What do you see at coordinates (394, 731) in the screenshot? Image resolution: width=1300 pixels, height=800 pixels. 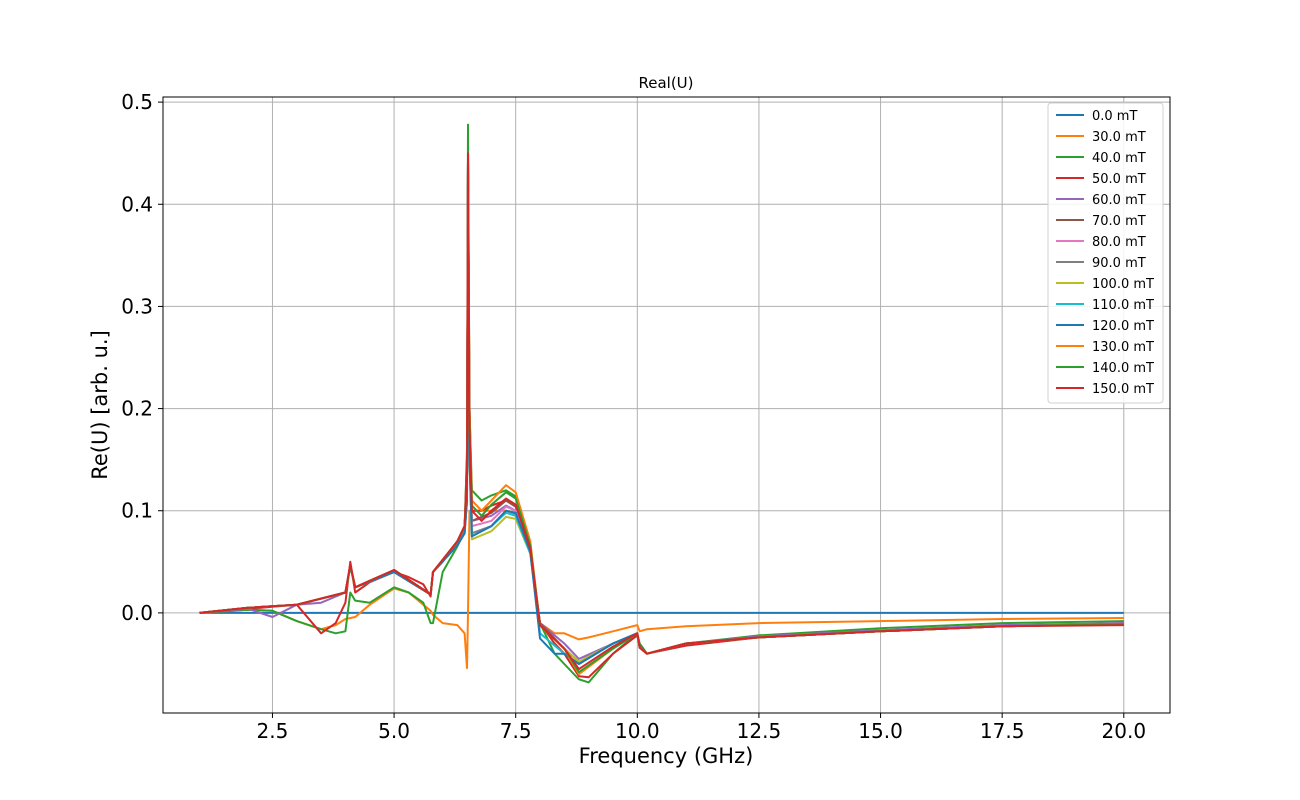 I see `x-tick-label: 5.0` at bounding box center [394, 731].